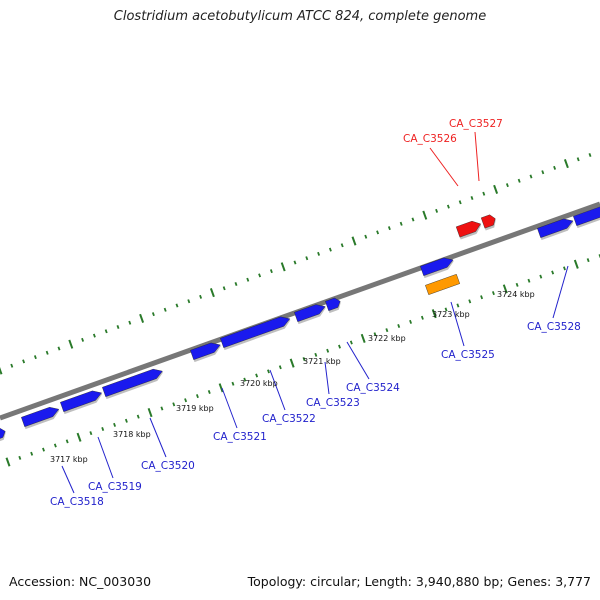  I want to click on scale-label: 3719 kbp, so click(195, 408).